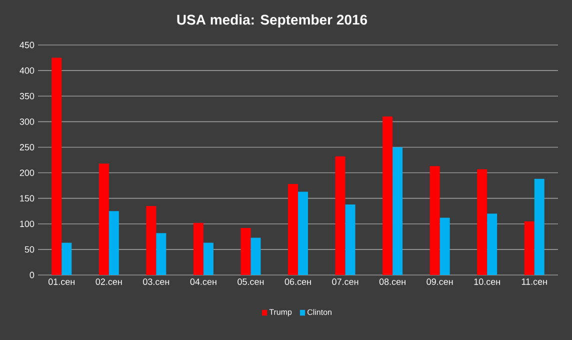 The image size is (572, 340). What do you see at coordinates (27, 96) in the screenshot?
I see `y-tick-label: 350` at bounding box center [27, 96].